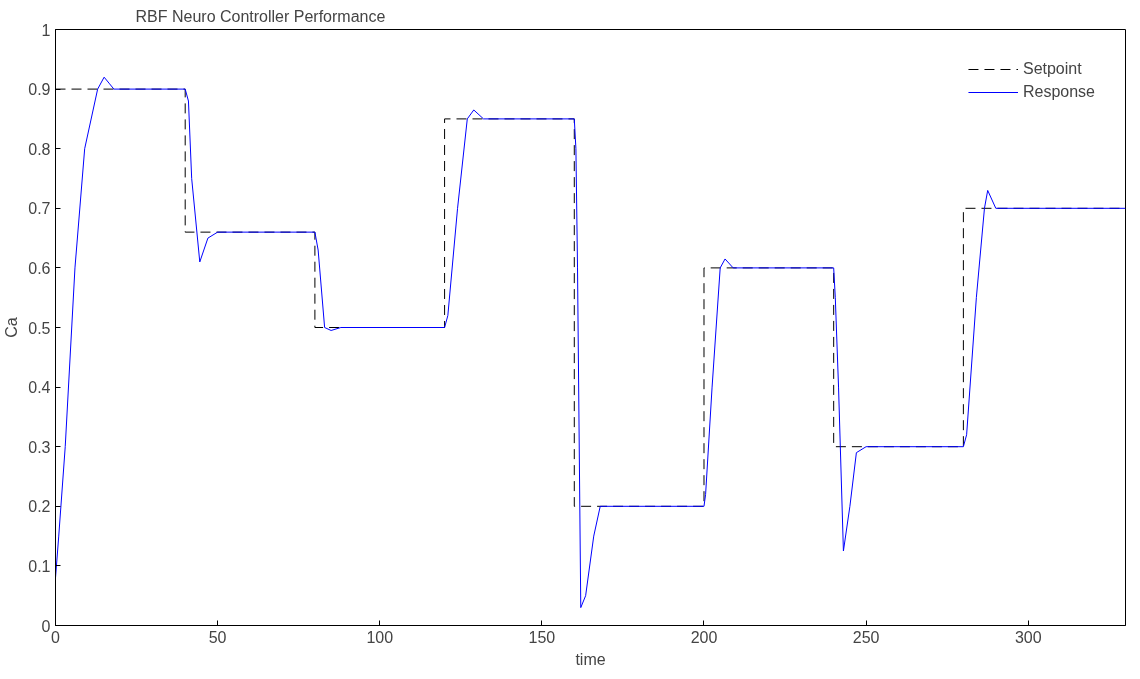  What do you see at coordinates (46, 30) in the screenshot?
I see `y-tick-label: 1` at bounding box center [46, 30].